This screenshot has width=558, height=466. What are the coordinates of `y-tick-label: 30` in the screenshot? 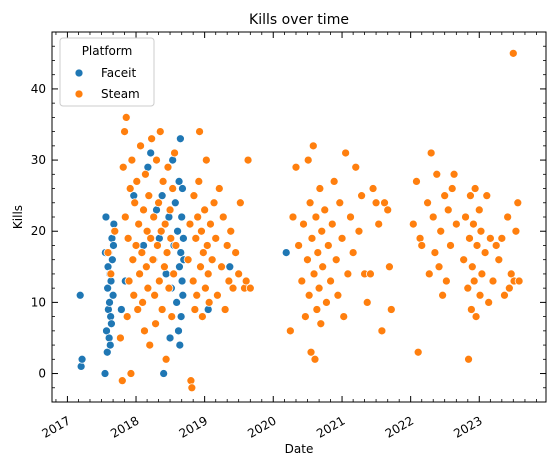 It's located at (38, 160).